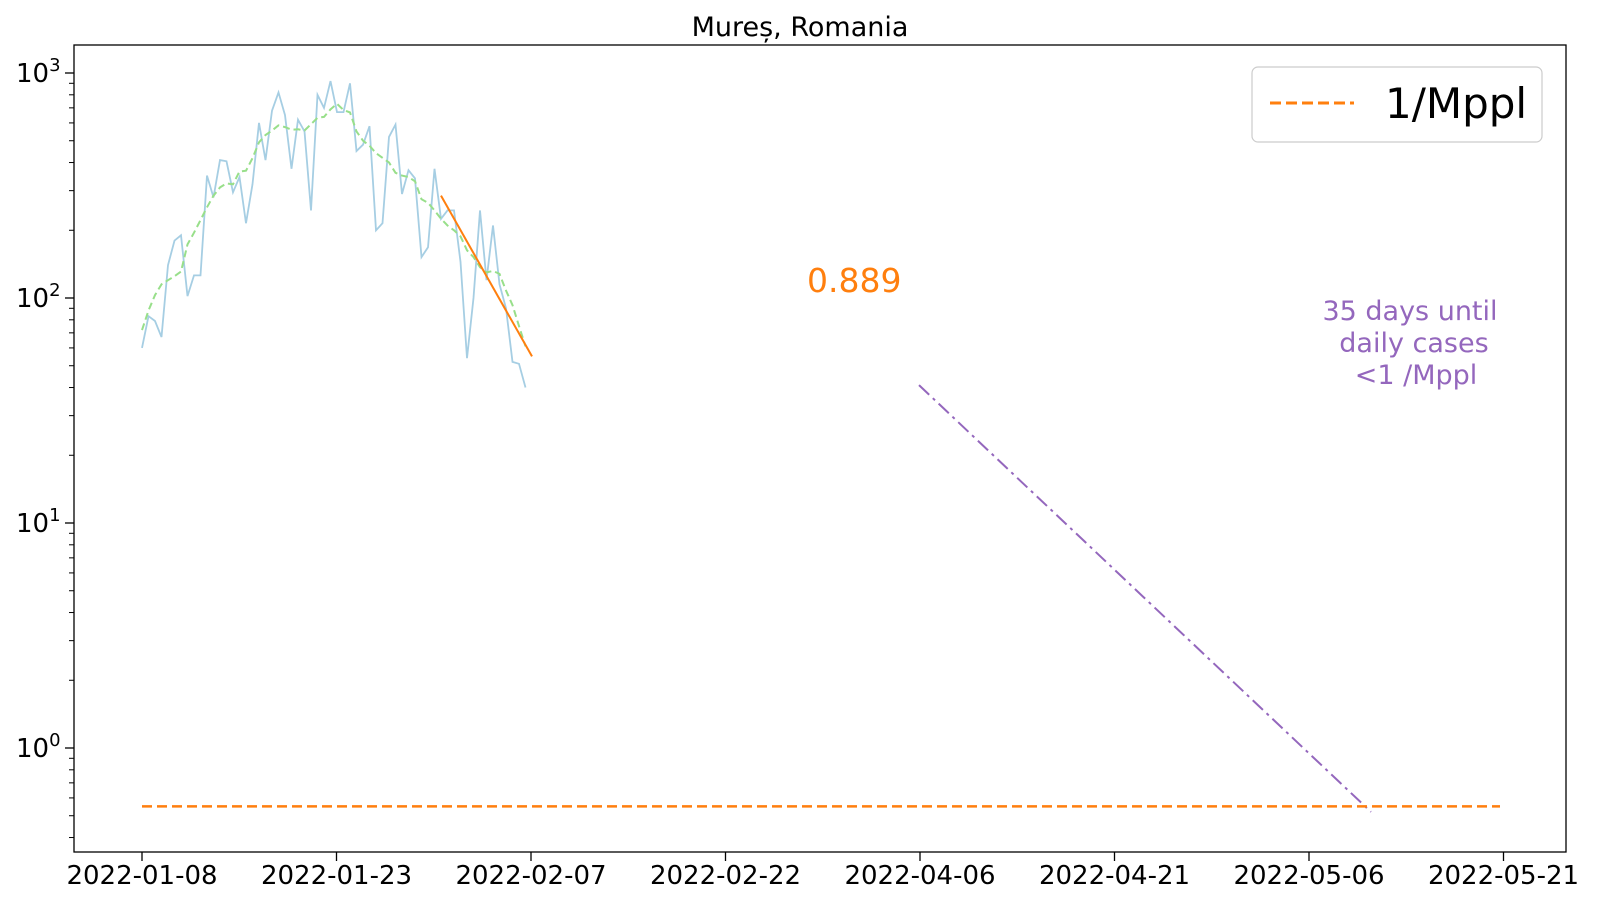 The height and width of the screenshot is (900, 1600). I want to click on y-tick-label: 102, so click(38, 297).